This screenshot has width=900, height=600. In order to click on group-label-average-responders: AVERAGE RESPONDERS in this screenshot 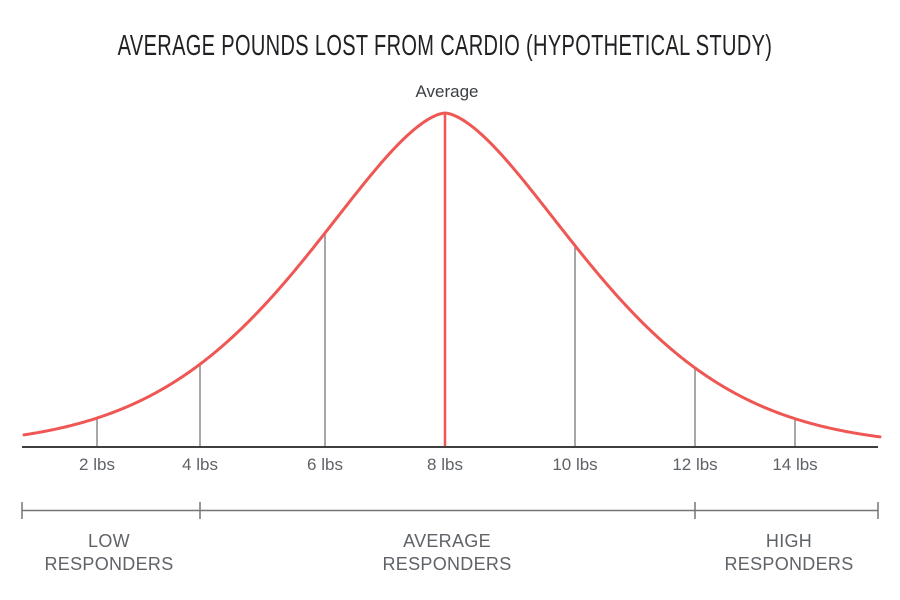, I will do `click(446, 553)`.